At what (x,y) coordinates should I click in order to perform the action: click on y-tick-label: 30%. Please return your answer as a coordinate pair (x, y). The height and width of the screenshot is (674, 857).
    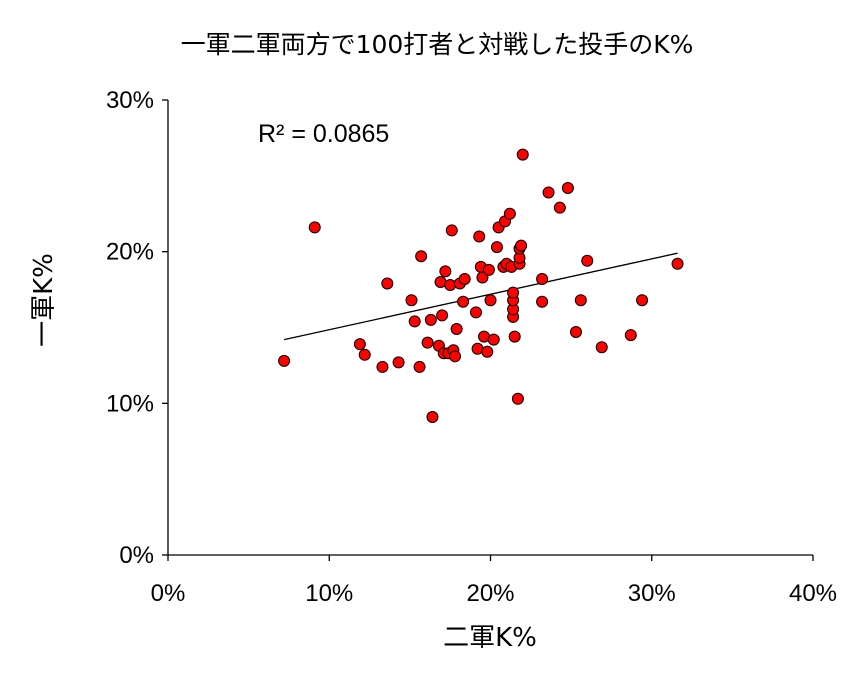
    Looking at the image, I should click on (130, 100).